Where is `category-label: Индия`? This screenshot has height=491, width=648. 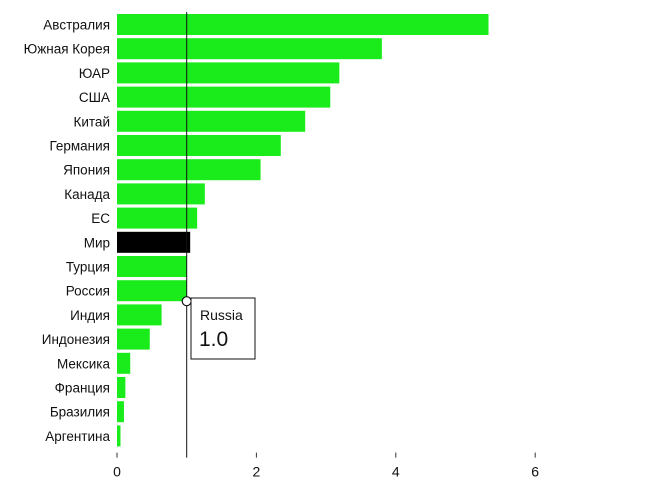 category-label: Индия is located at coordinates (90, 315).